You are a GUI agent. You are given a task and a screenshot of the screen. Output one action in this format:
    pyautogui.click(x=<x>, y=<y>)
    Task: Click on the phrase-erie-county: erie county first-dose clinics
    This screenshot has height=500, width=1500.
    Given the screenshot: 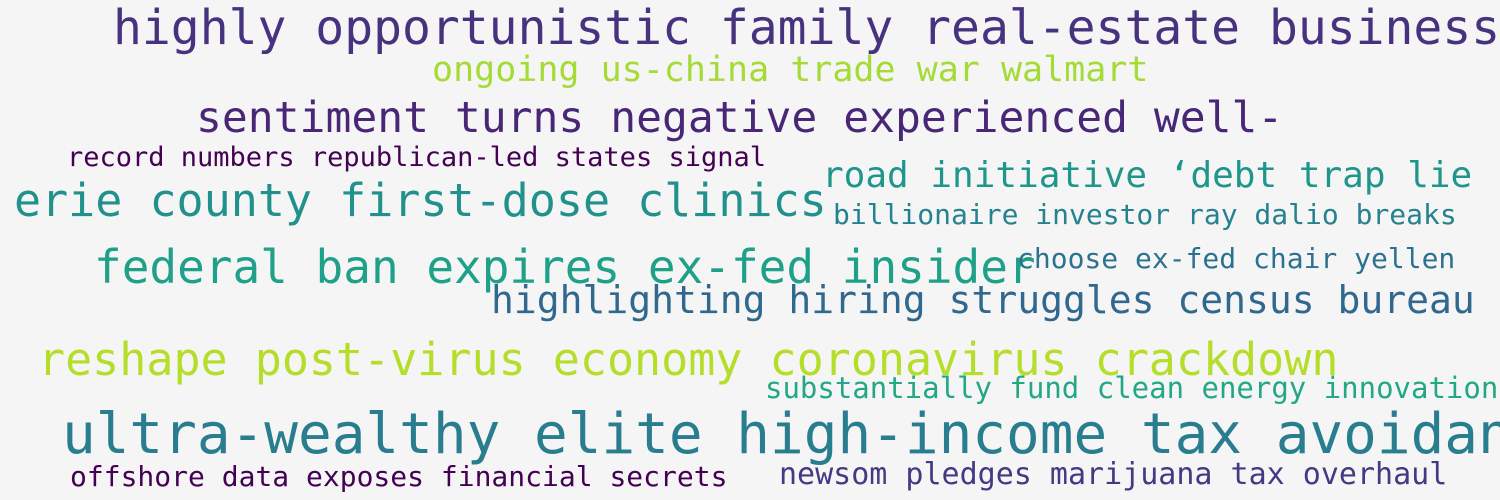 What is the action you would take?
    pyautogui.click(x=420, y=200)
    